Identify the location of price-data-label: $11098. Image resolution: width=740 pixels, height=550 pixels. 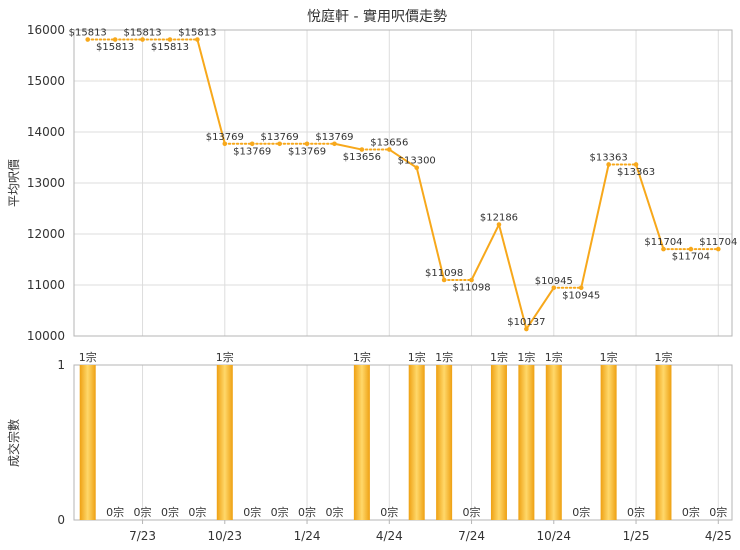
(444, 273).